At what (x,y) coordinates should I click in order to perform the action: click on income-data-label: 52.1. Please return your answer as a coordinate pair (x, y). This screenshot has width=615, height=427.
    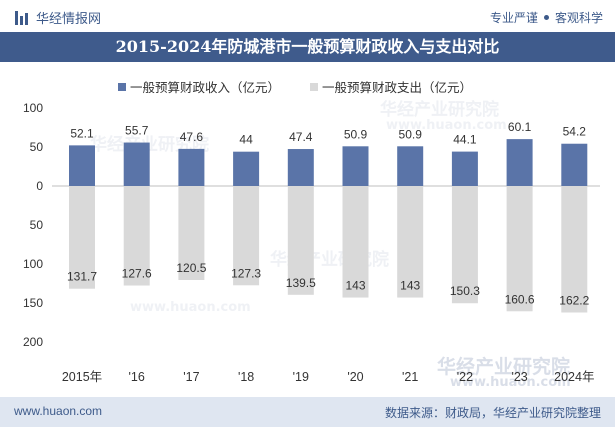
    Looking at the image, I should click on (82, 133).